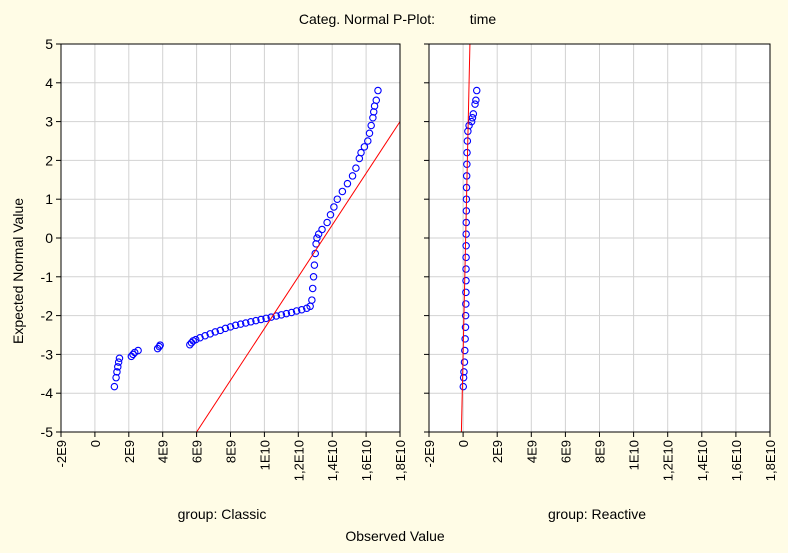  Describe the element at coordinates (702, 460) in the screenshot. I see `x-tick-label: 1,4E10` at that location.